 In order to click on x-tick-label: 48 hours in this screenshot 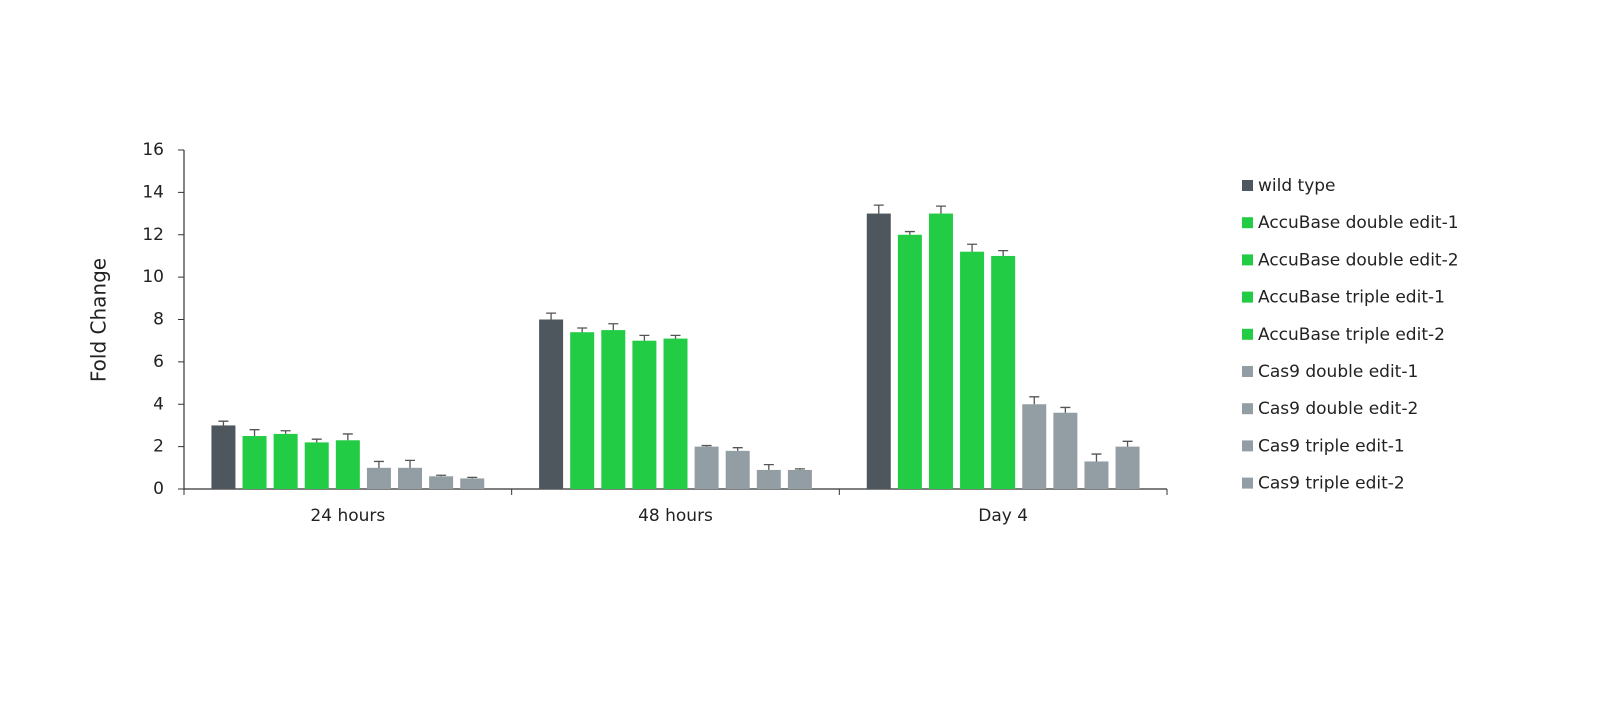, I will do `click(675, 516)`.